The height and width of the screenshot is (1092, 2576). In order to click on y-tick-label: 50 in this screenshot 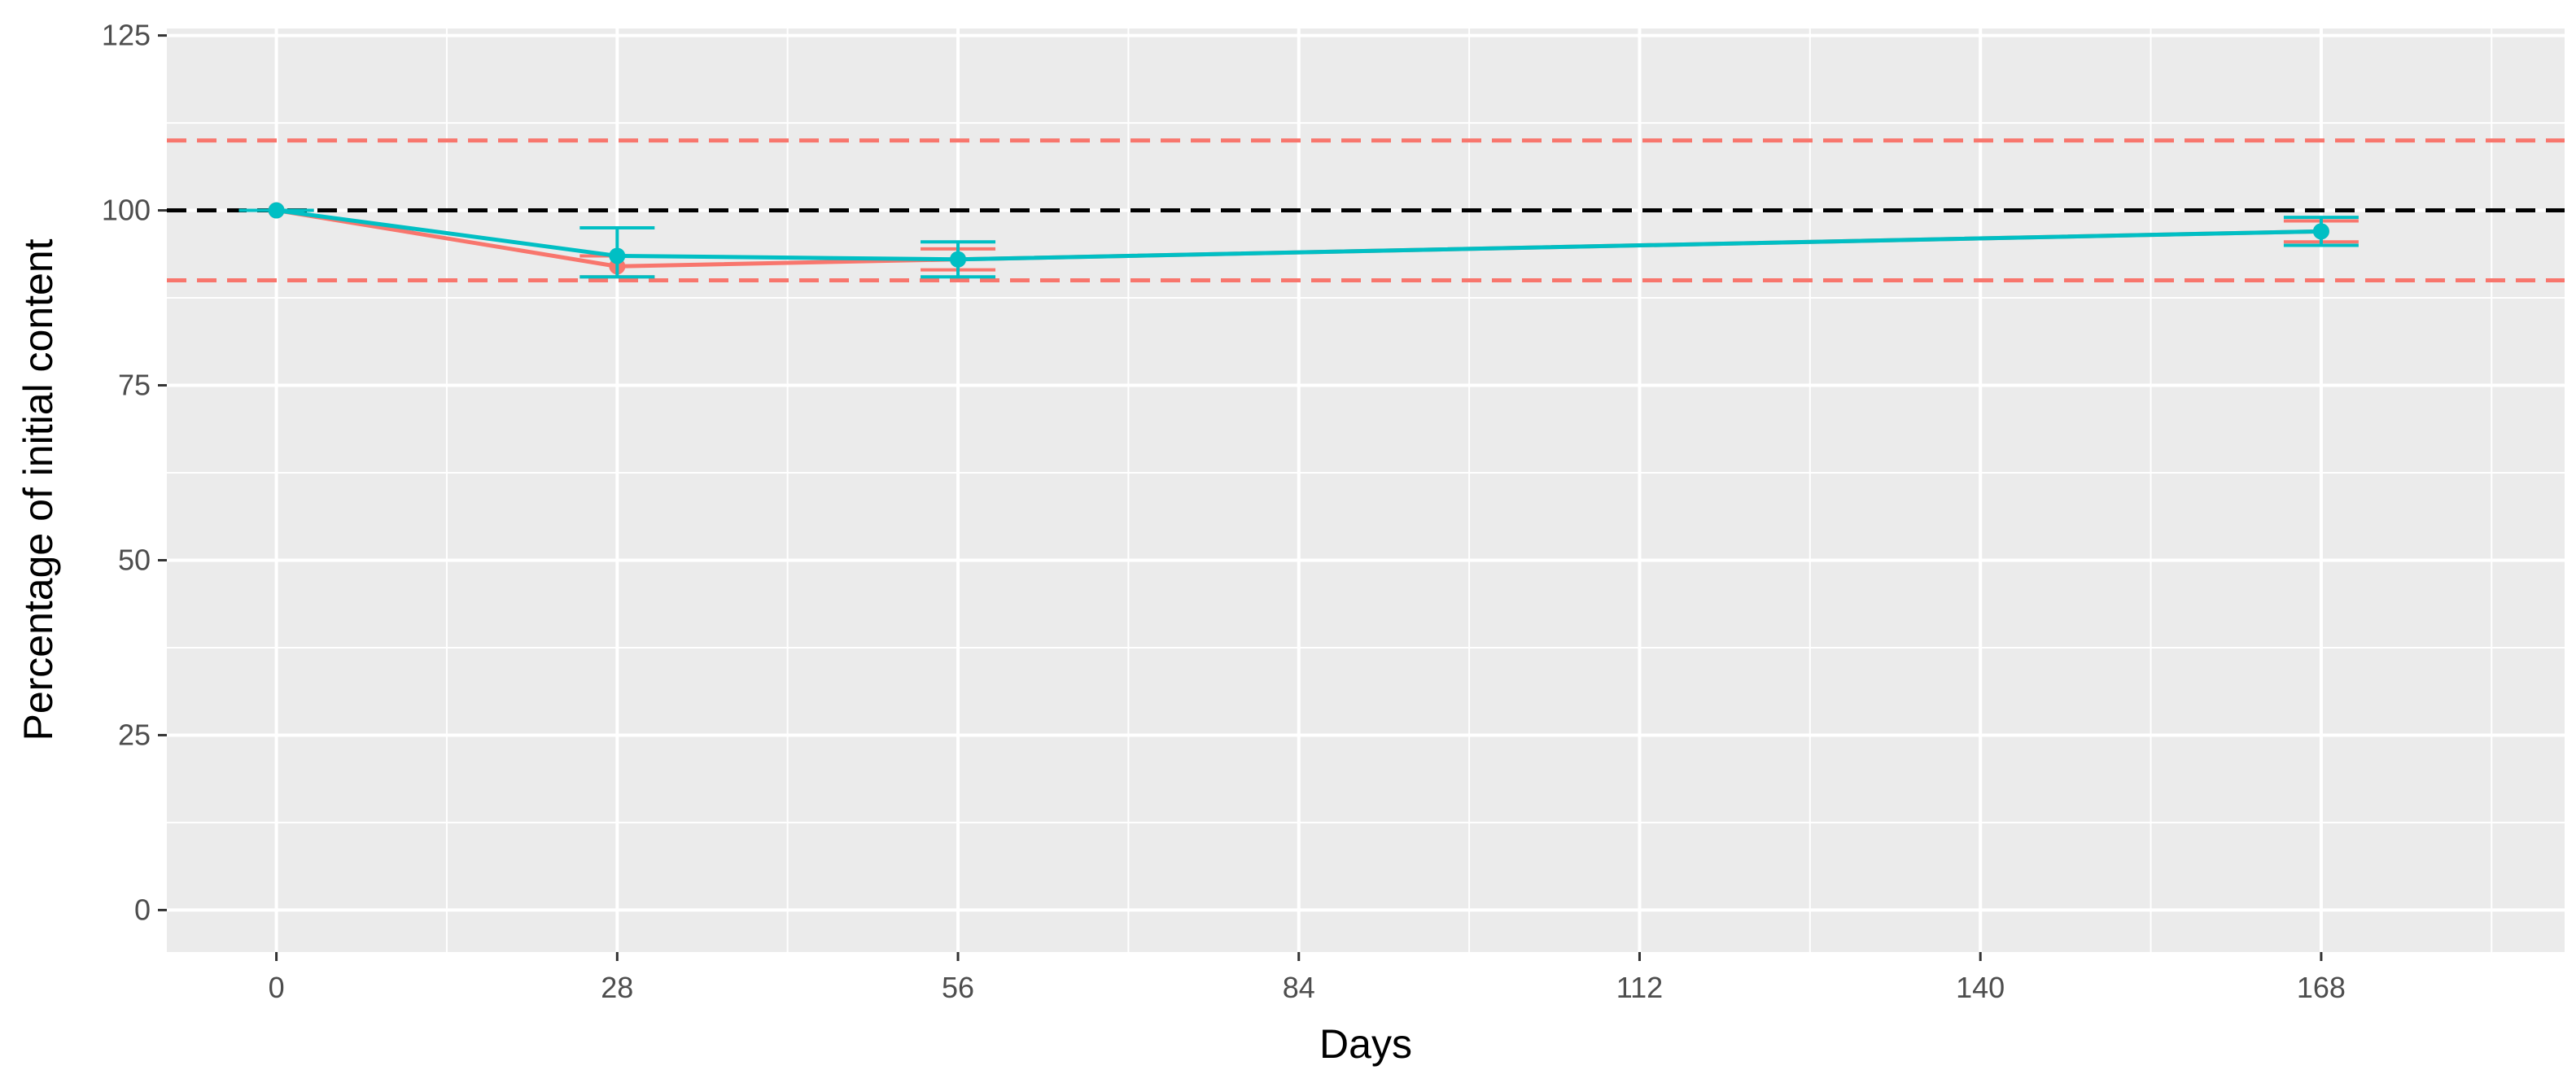, I will do `click(134, 559)`.